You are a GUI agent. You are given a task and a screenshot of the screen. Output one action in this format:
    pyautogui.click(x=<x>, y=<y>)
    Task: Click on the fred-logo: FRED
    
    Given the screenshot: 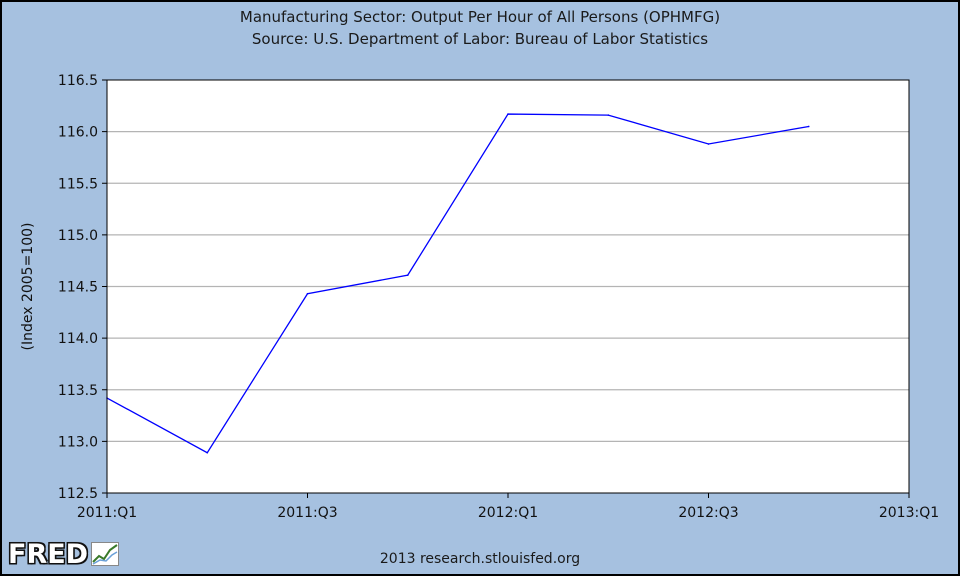 What is the action you would take?
    pyautogui.click(x=64, y=554)
    